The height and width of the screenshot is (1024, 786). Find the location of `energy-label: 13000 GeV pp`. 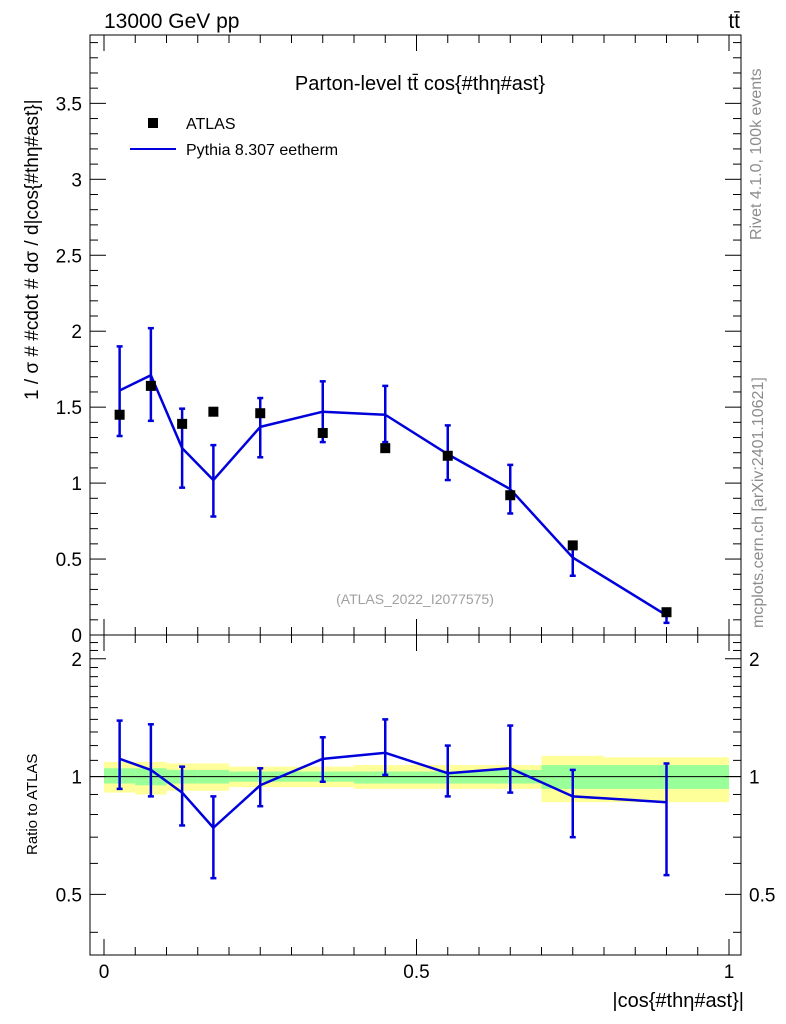

energy-label: 13000 GeV pp is located at coordinates (171, 21).